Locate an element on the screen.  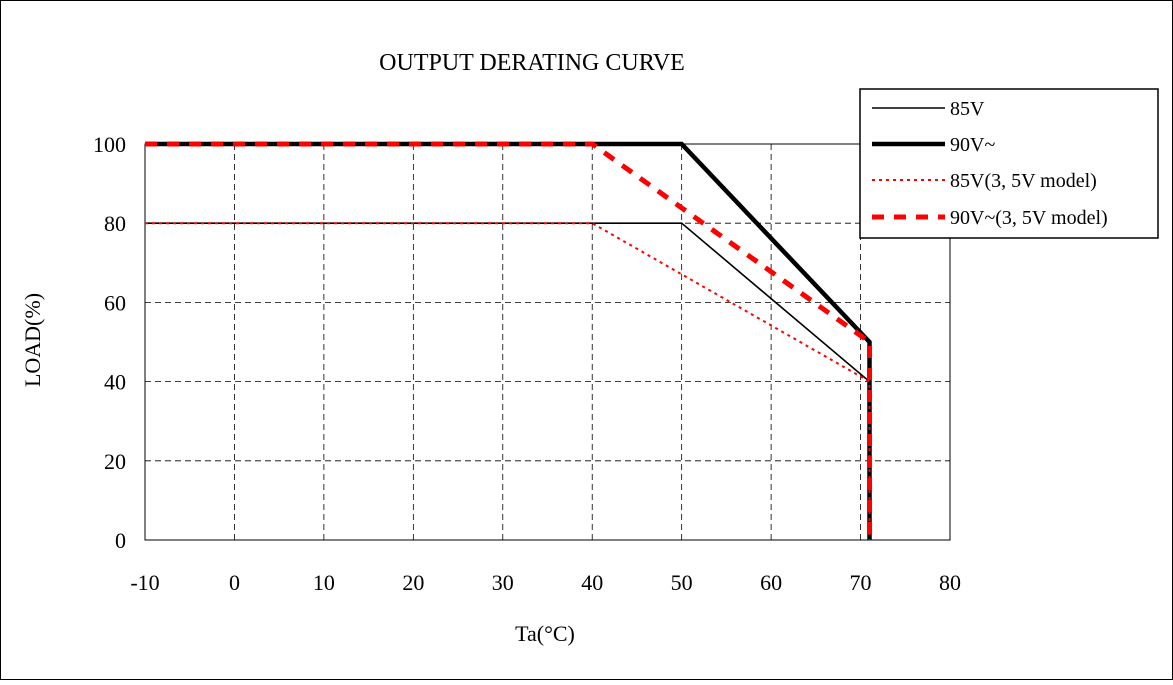
legend-label: 85V(3, 5V model) is located at coordinates (1023, 181).